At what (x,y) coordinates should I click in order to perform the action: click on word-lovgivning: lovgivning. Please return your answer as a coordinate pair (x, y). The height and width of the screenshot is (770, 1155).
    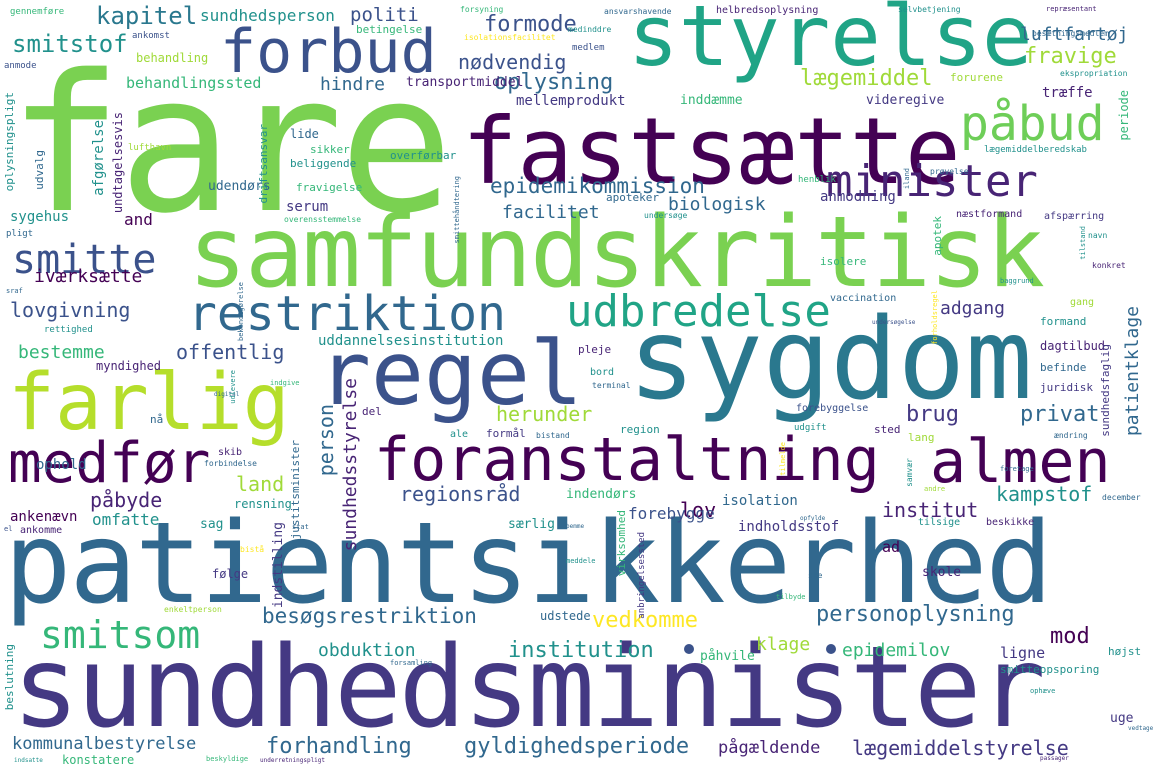
    Looking at the image, I should click on (70, 310).